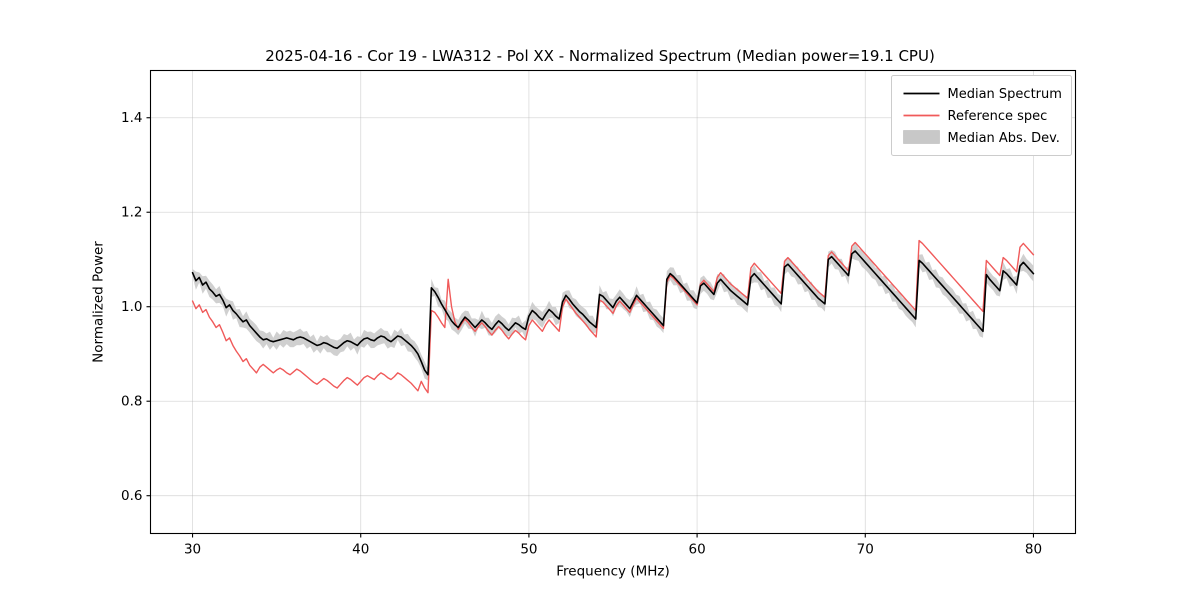  What do you see at coordinates (99, 302) in the screenshot?
I see `y-axis-label: Normalized Power` at bounding box center [99, 302].